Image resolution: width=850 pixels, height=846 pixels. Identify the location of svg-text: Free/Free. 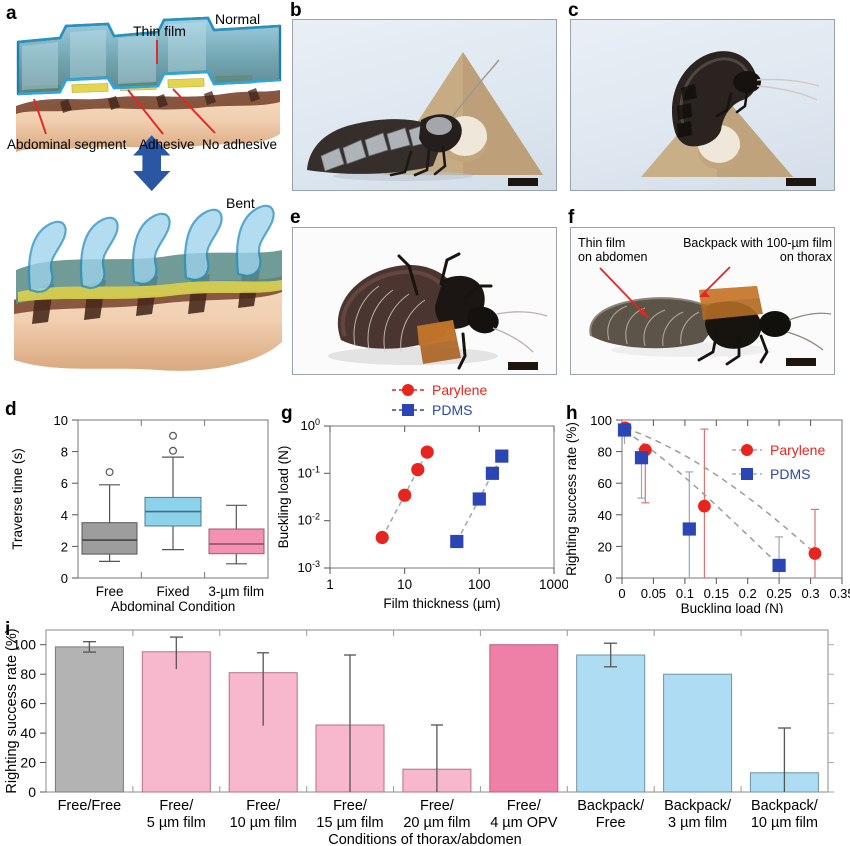
(90, 806).